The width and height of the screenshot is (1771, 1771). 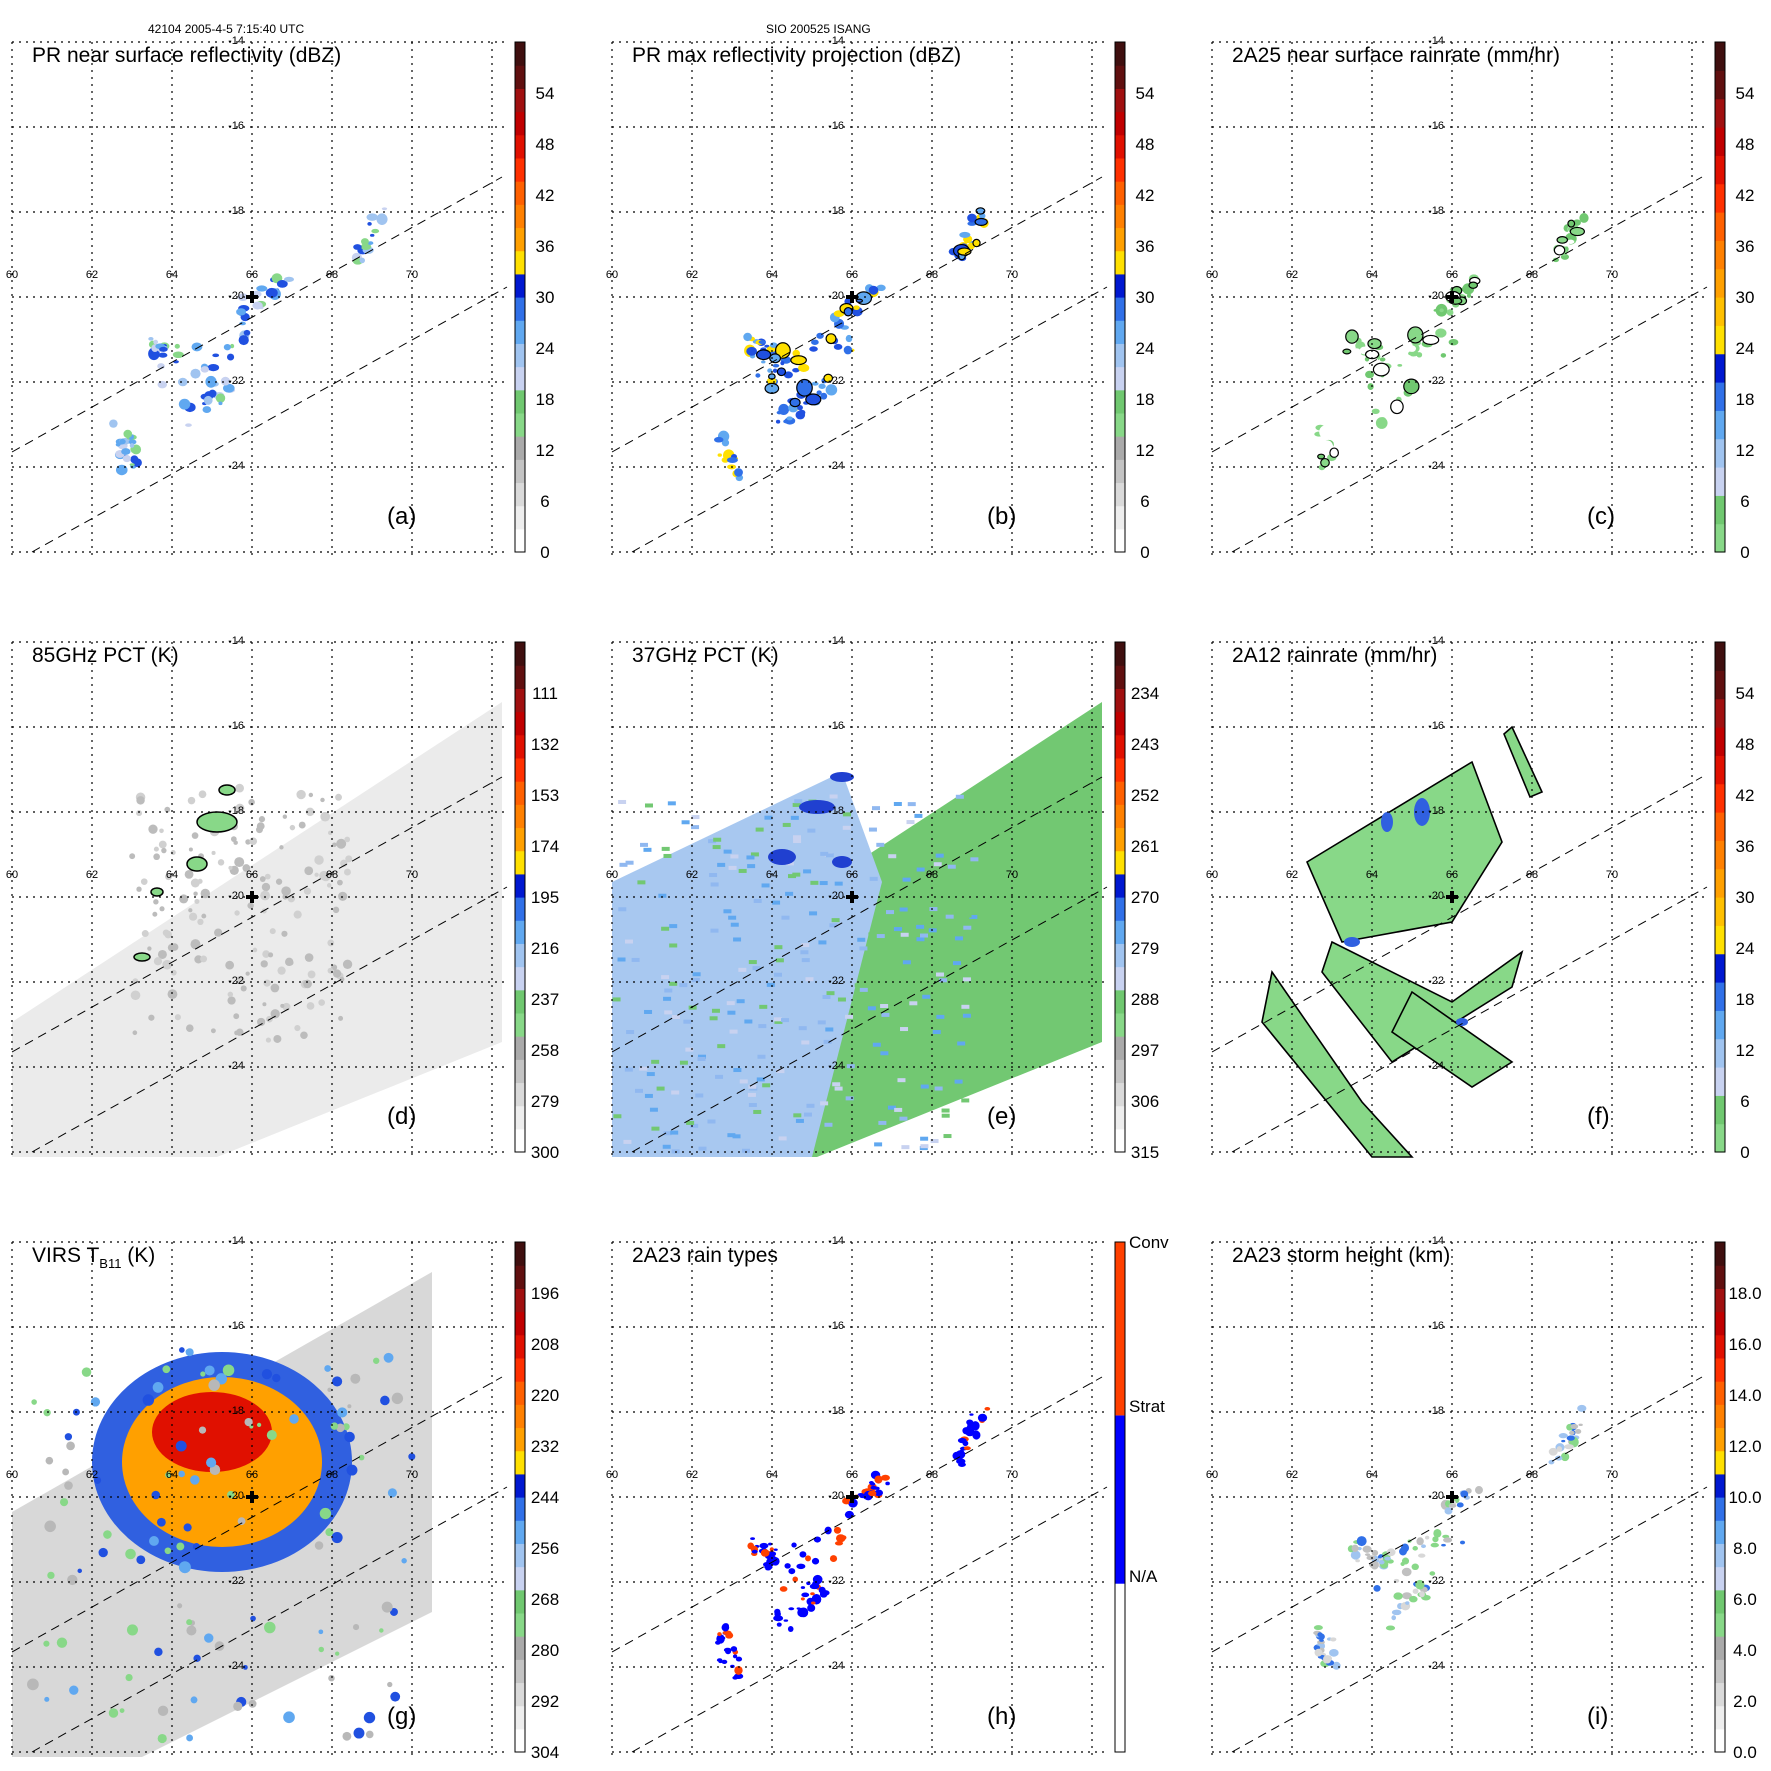 What do you see at coordinates (544, 501) in the screenshot?
I see `colorbar-tick-label: 6` at bounding box center [544, 501].